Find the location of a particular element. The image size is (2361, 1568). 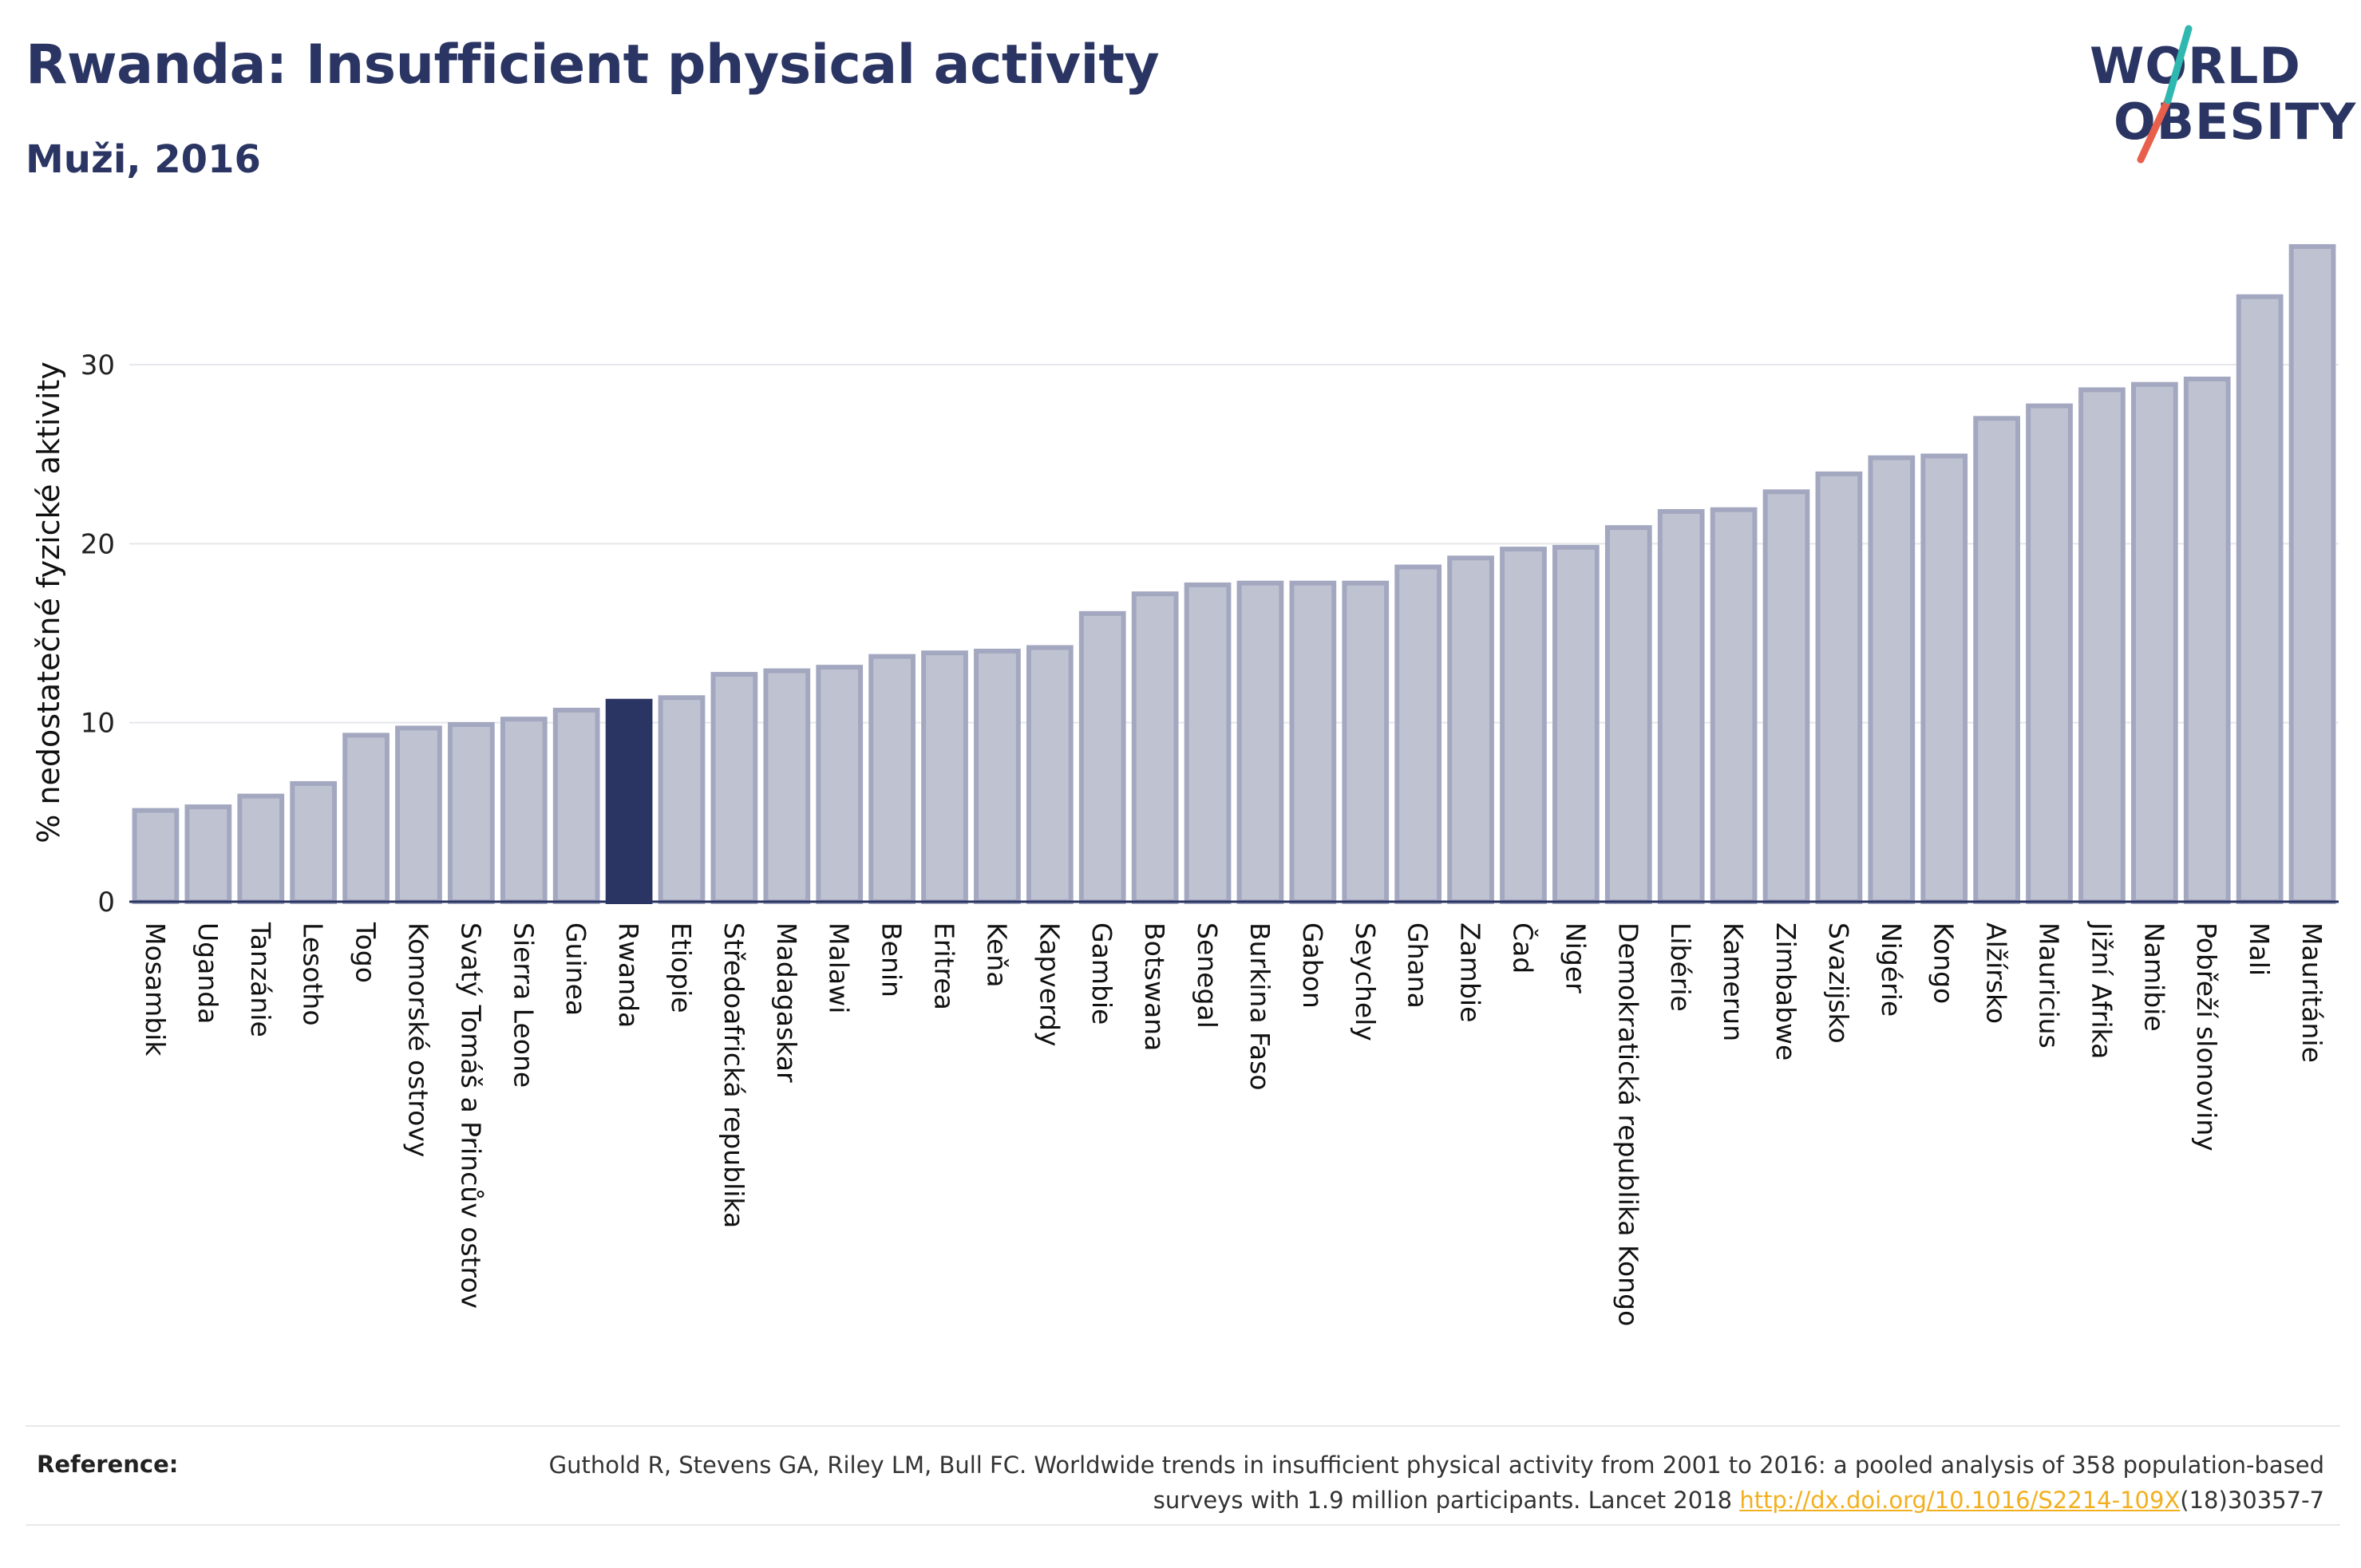

x-tick-label: Čad is located at coordinates (1523, 948).